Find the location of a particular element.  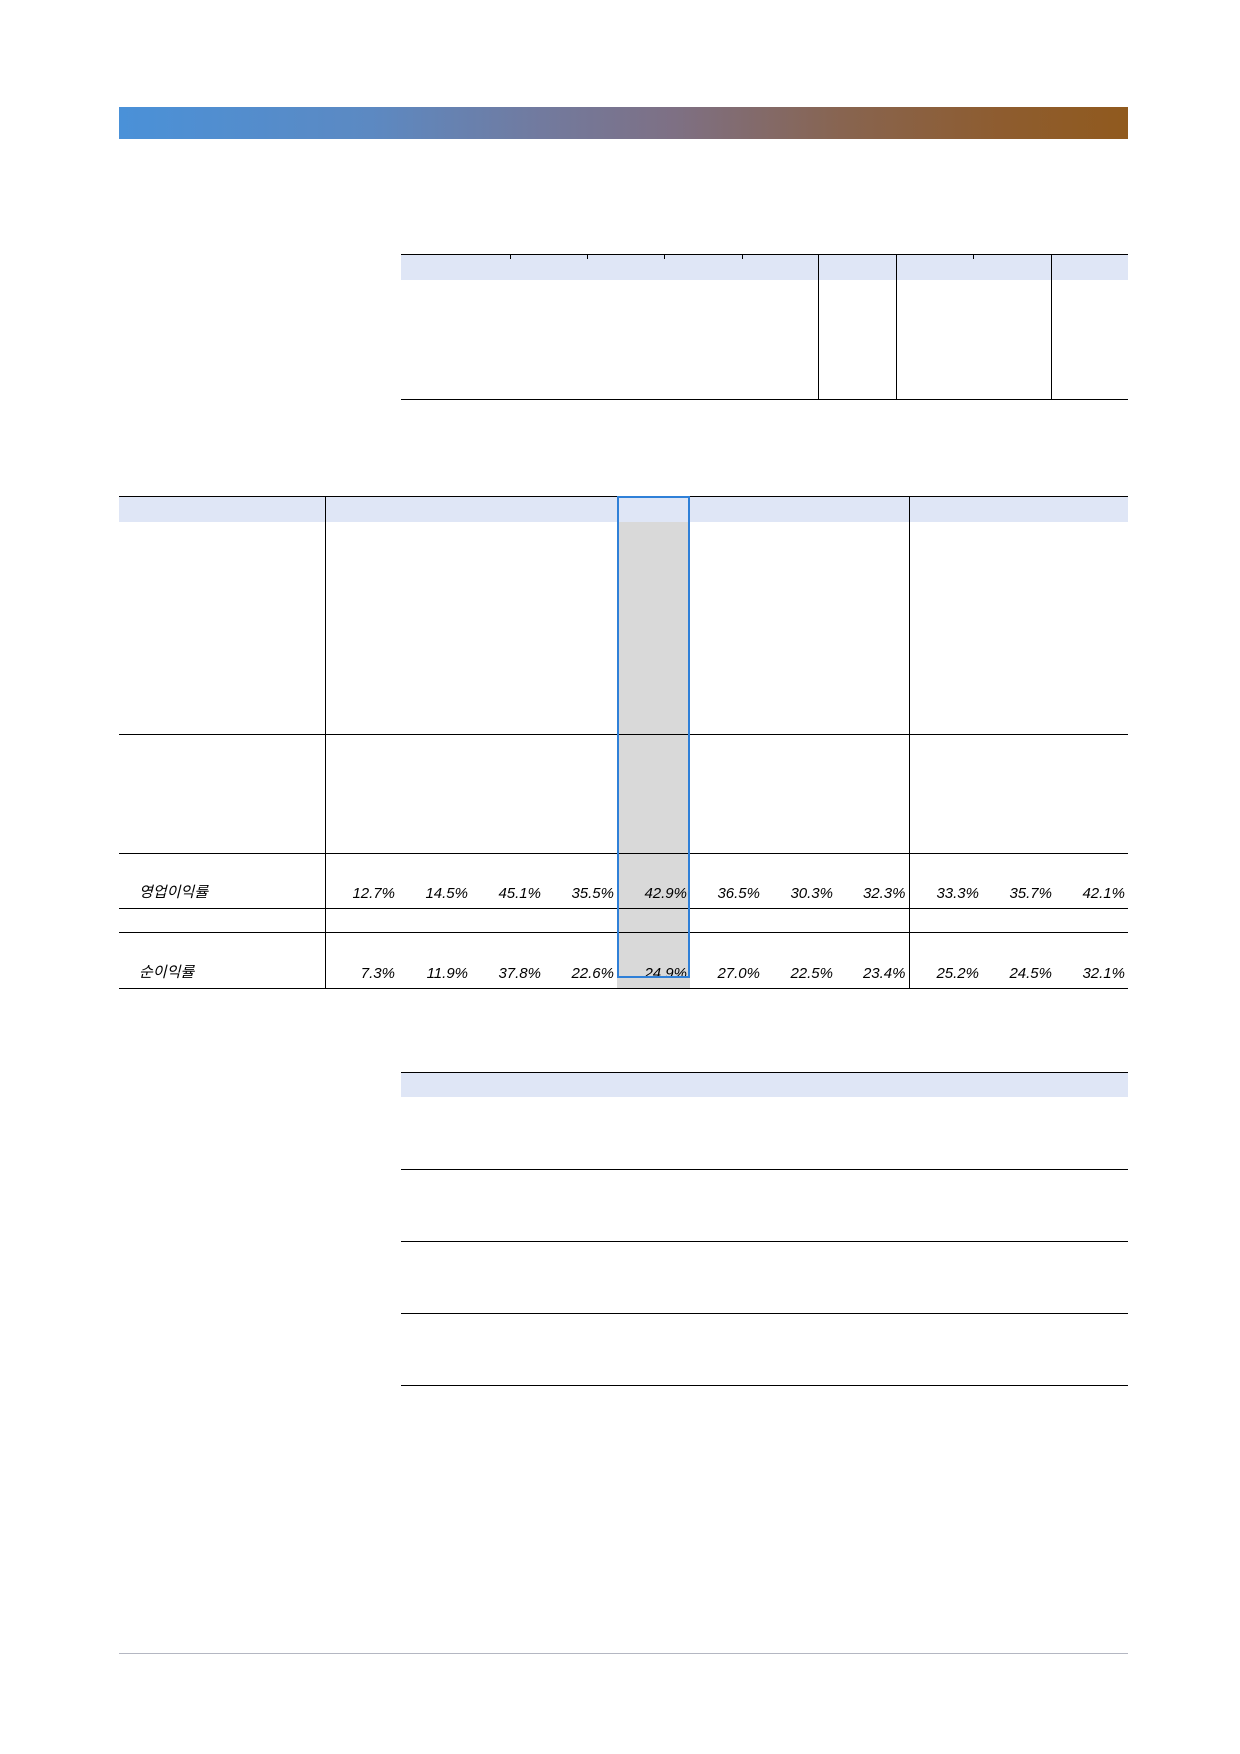

bottom-table is located at coordinates (764, 1229).